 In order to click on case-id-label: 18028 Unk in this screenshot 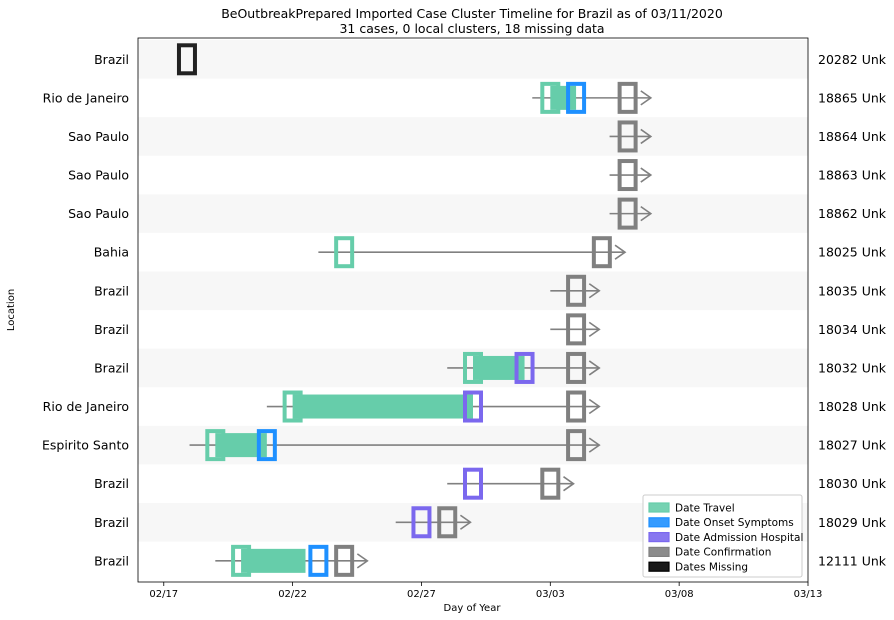, I will do `click(852, 406)`.